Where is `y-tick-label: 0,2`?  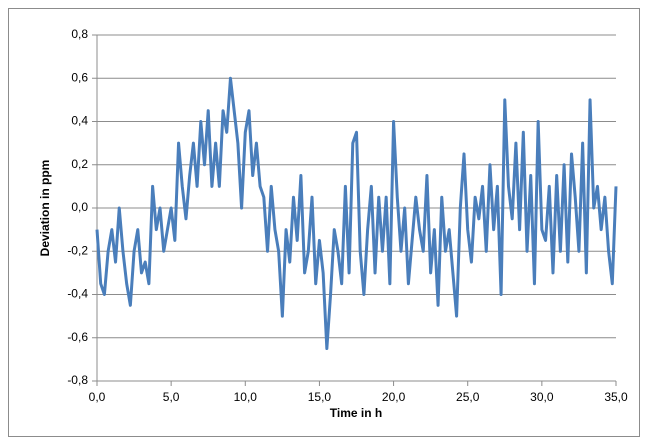
y-tick-label: 0,2 is located at coordinates (79, 164).